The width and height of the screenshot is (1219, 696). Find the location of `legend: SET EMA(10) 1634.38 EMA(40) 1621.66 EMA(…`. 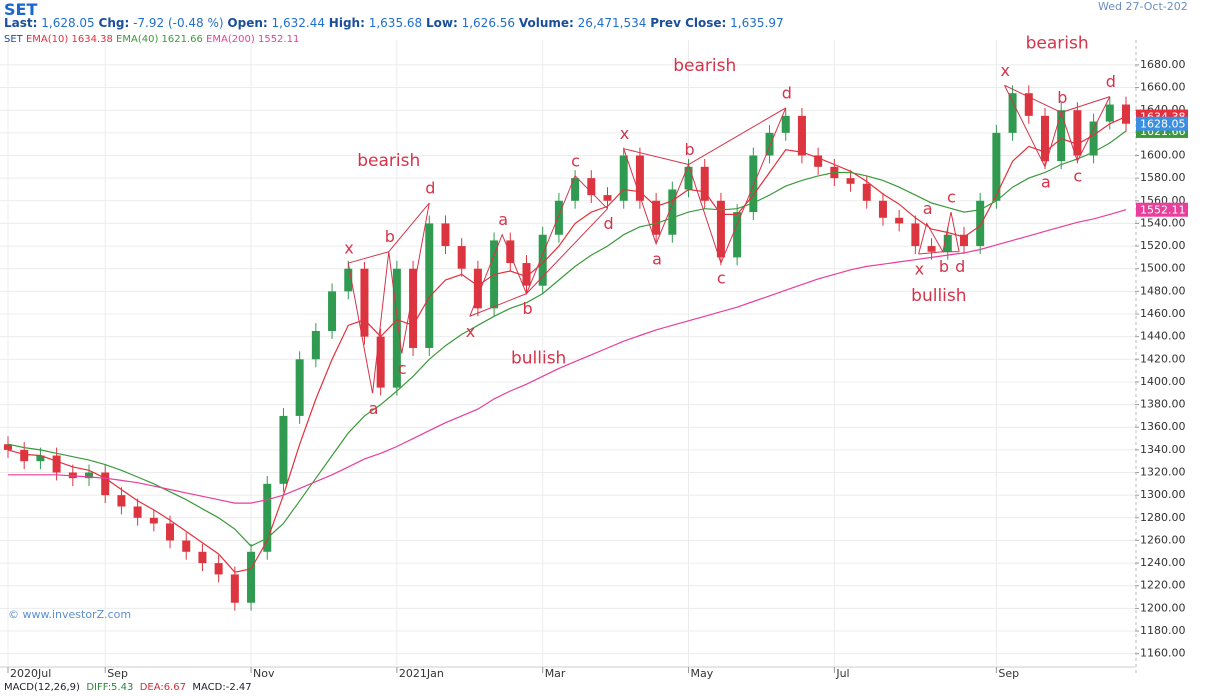

legend: SET EMA(10) 1634.38 EMA(40) 1621.66 EMA(… is located at coordinates (151, 39).